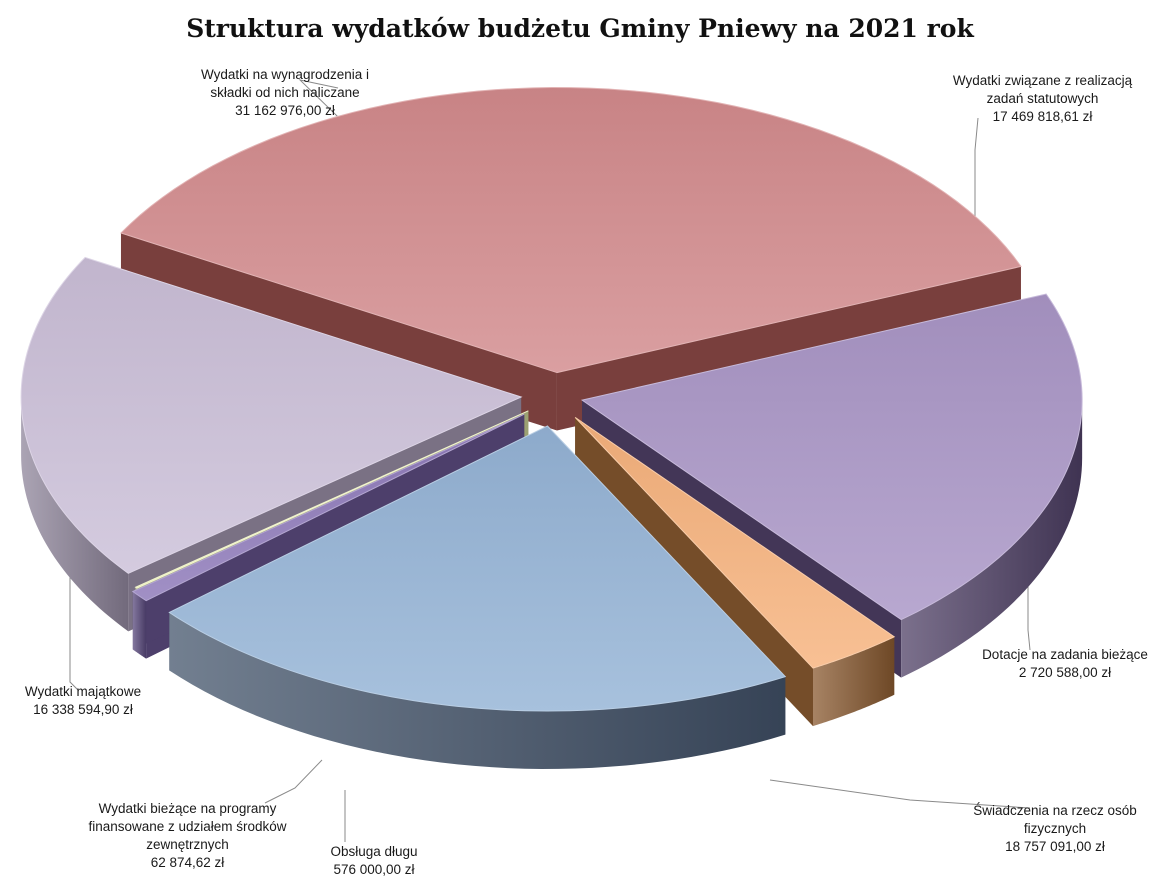 Image resolution: width=1160 pixels, height=884 pixels. Describe the element at coordinates (374, 869) in the screenshot. I see `data-label-value: 576 000,00 zł` at that location.